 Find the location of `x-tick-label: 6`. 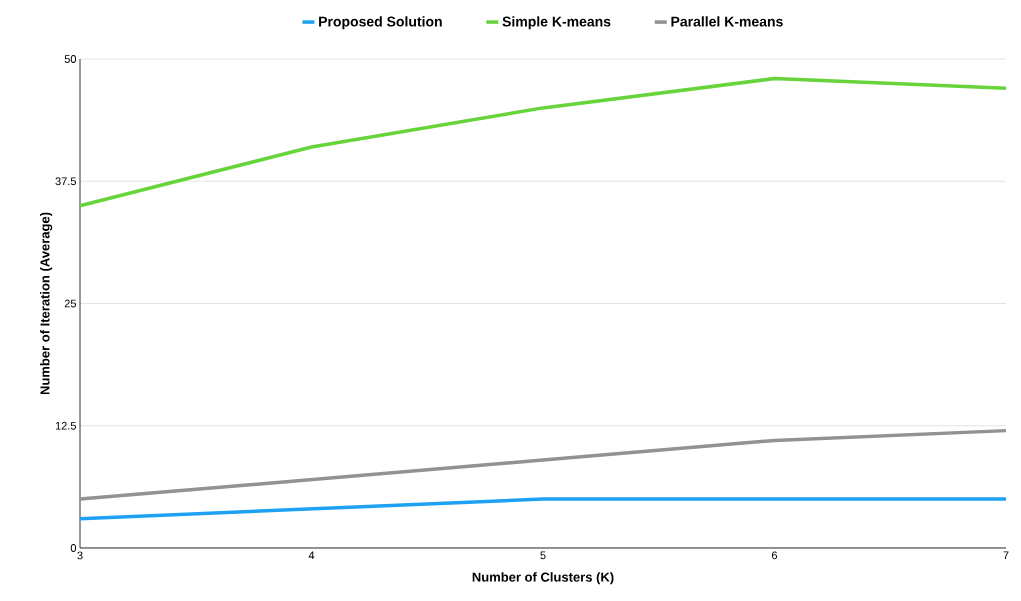

x-tick-label: 6 is located at coordinates (775, 555).